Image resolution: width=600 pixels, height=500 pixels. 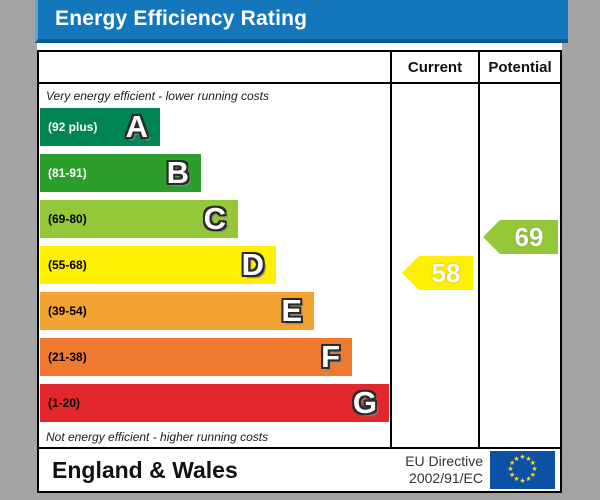 I want to click on band-bar: (81-91) B, so click(x=120, y=173).